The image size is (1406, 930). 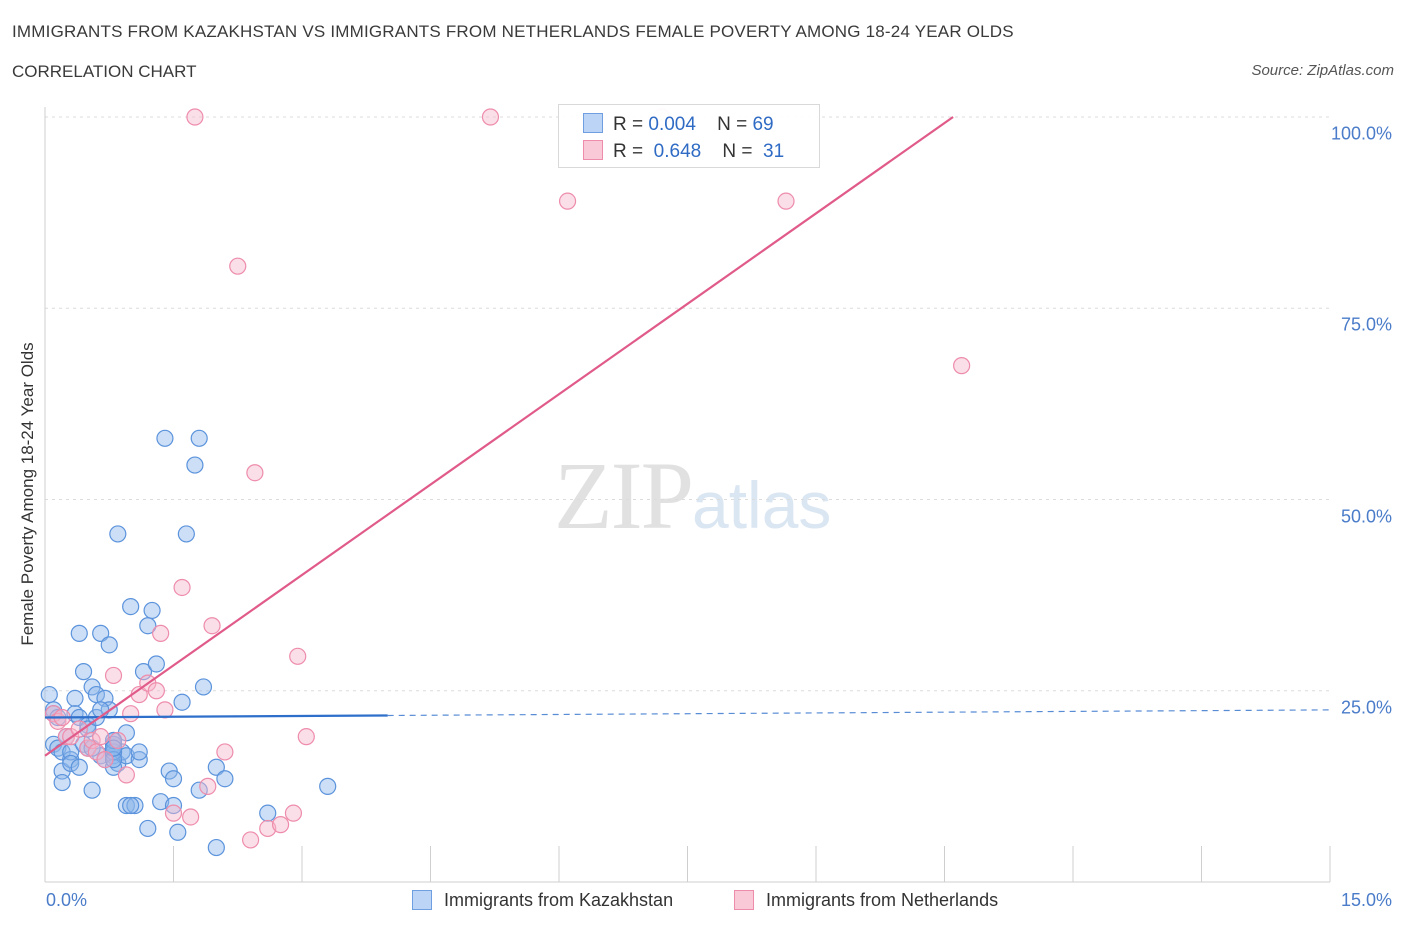 What do you see at coordinates (1366, 900) in the screenshot?
I see `x-tick-max: 15.0%` at bounding box center [1366, 900].